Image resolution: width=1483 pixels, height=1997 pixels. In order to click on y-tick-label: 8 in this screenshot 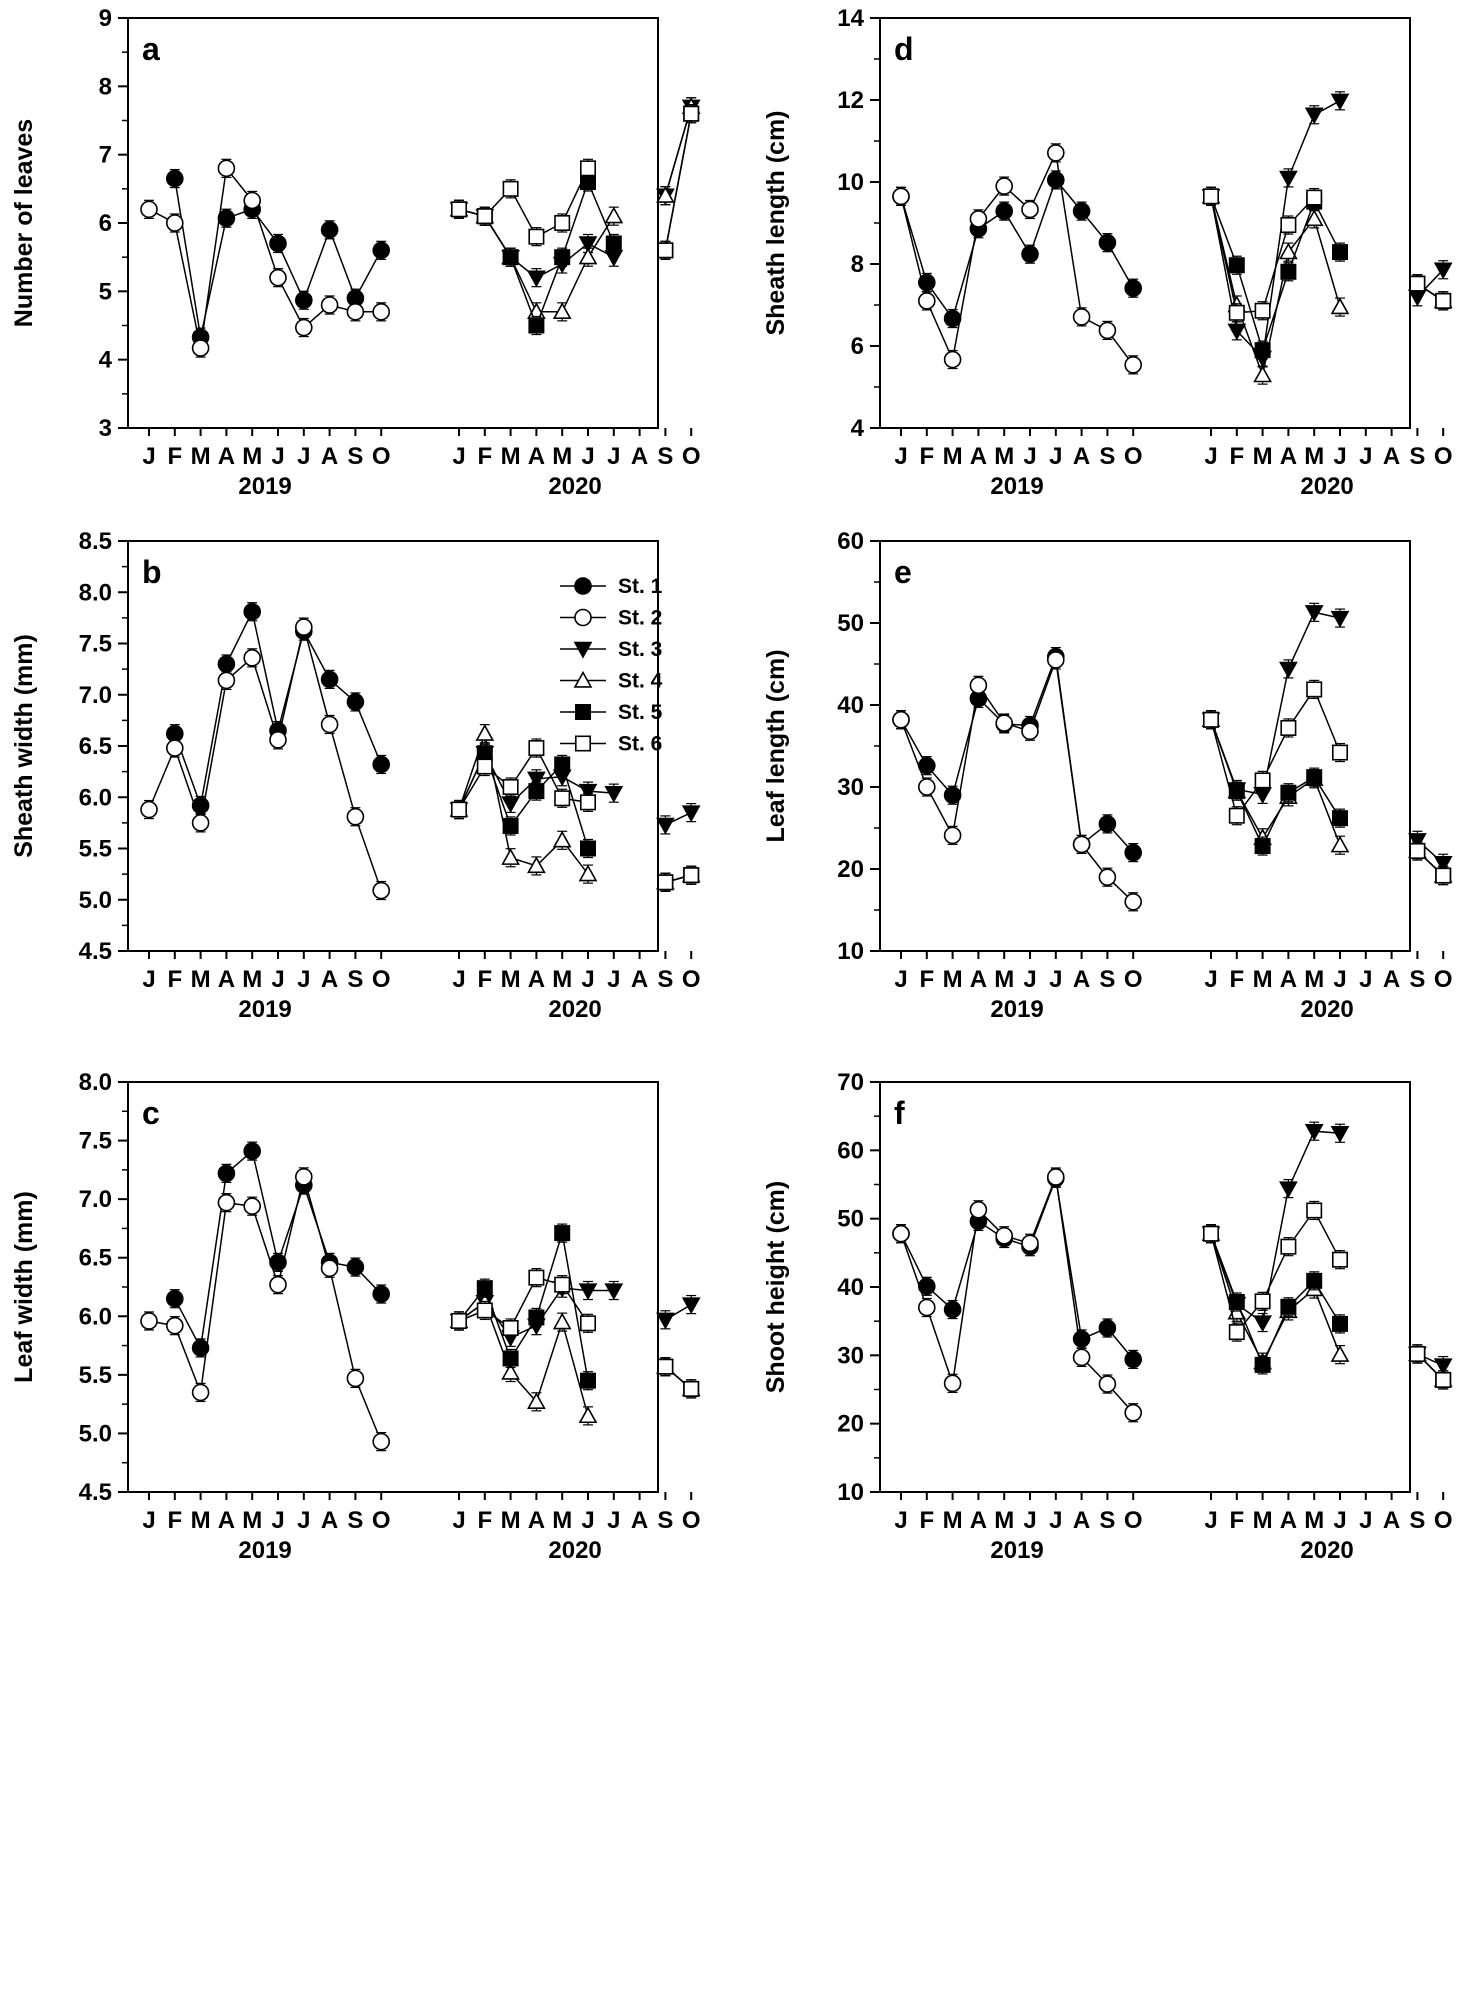, I will do `click(857, 264)`.